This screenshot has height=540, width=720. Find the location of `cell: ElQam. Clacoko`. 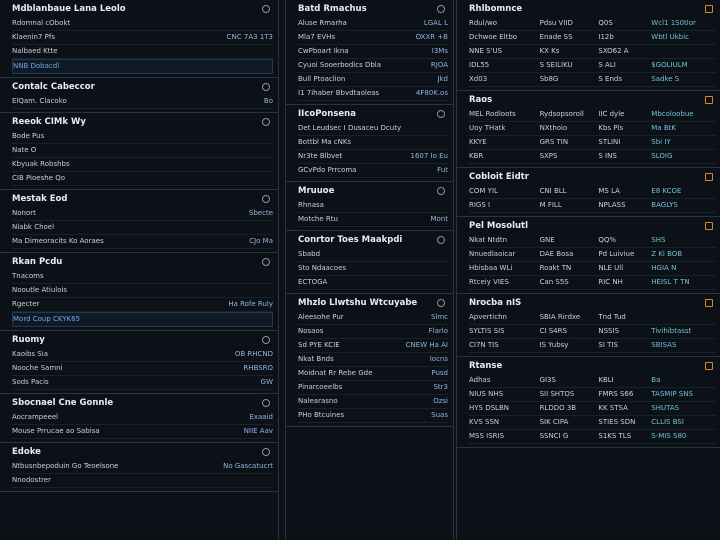

cell: ElQam. Clacoko is located at coordinates (39, 101).